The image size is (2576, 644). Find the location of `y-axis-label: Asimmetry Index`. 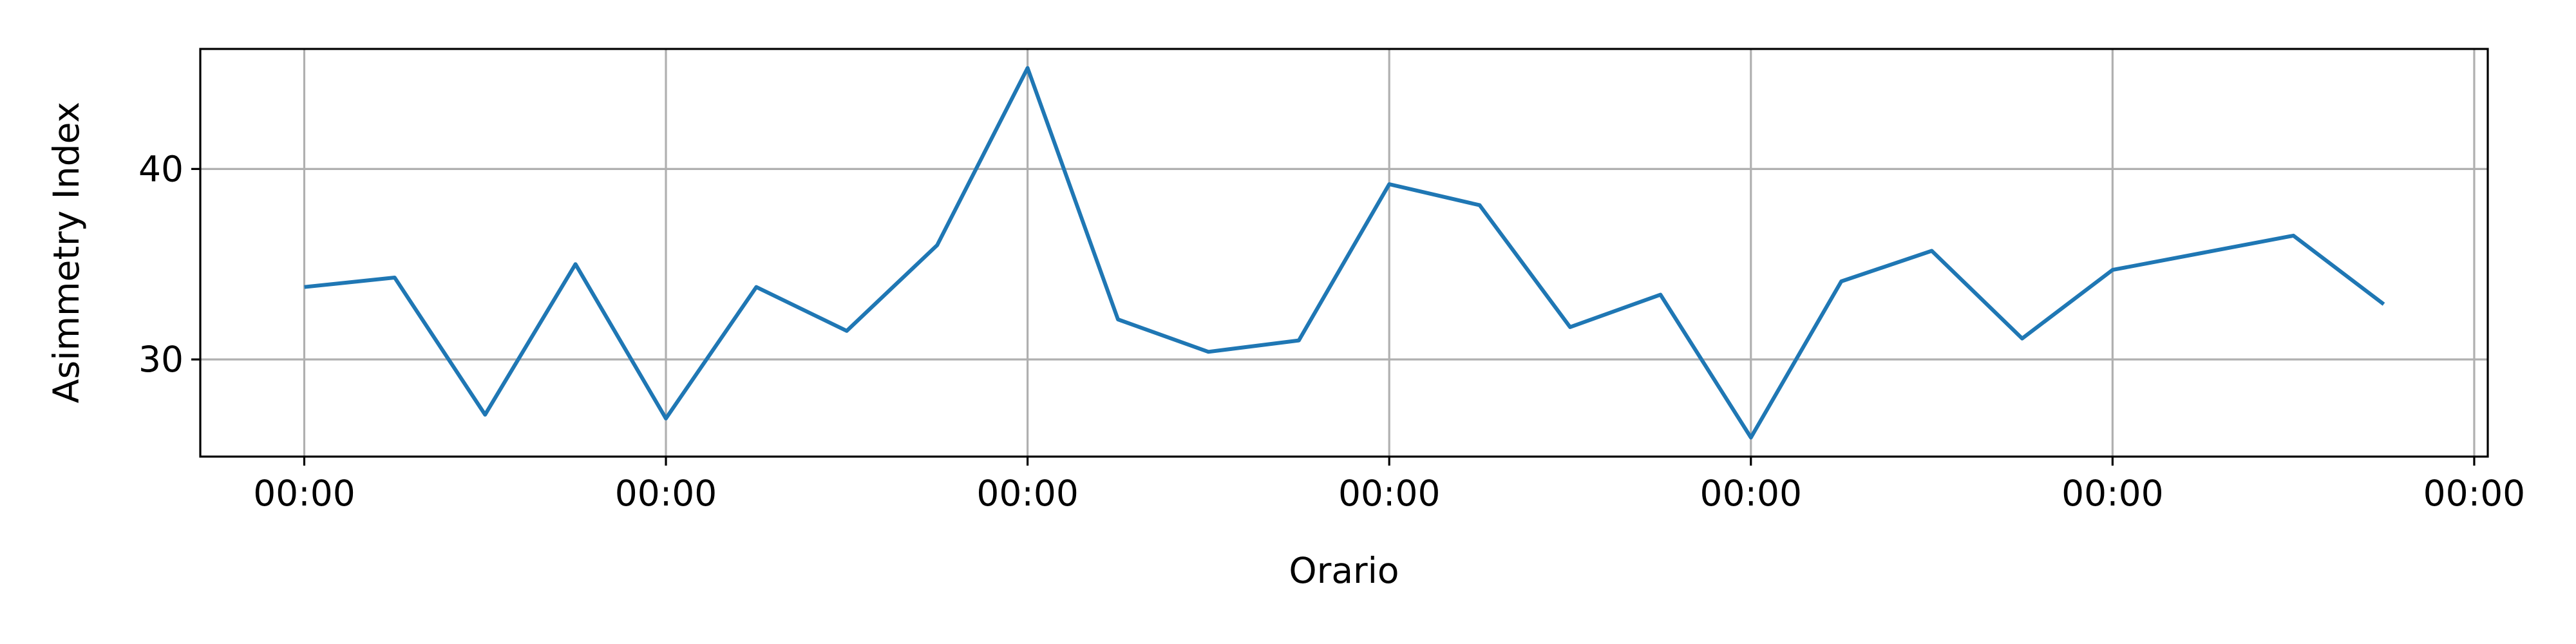

y-axis-label: Asimmetry Index is located at coordinates (66, 253).